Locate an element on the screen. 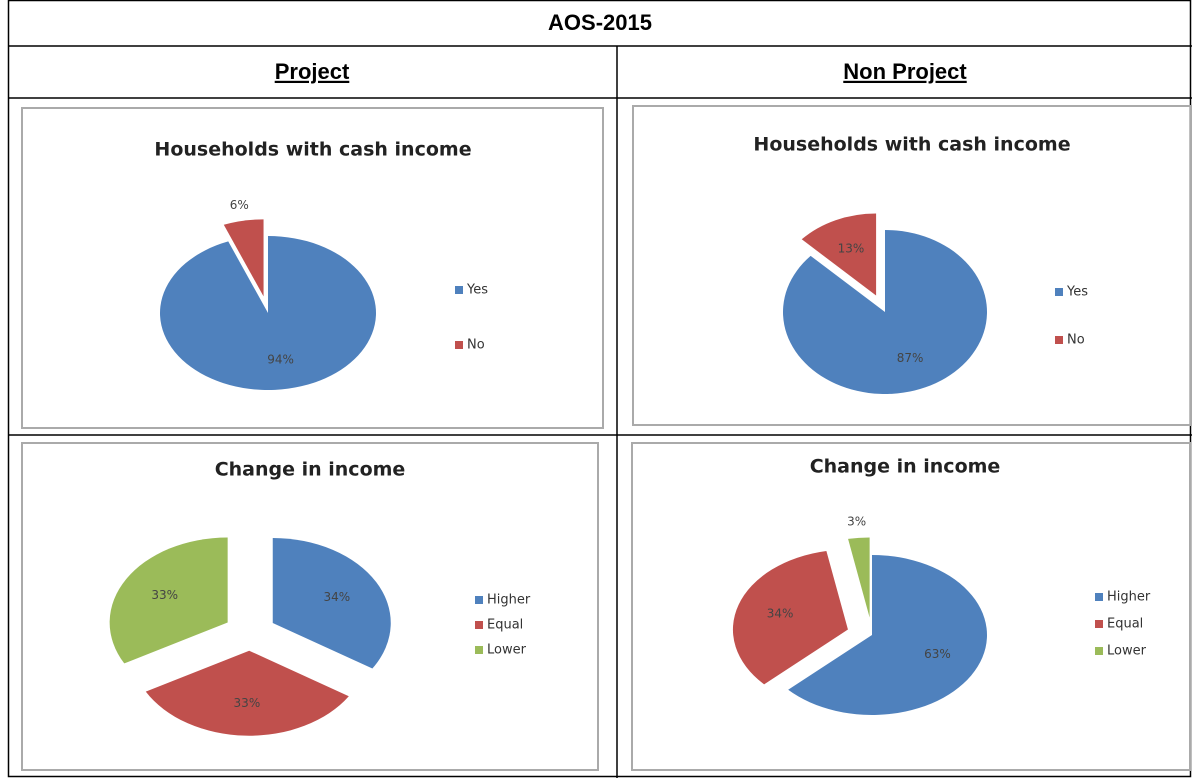 The image size is (1192, 778). column-header: Project is located at coordinates (312, 71).